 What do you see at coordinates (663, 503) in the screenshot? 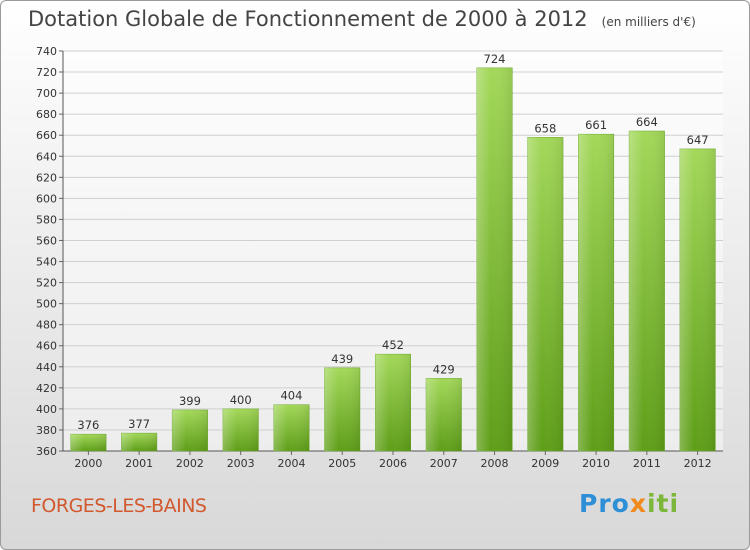
I see `logo-part-3: iti` at bounding box center [663, 503].